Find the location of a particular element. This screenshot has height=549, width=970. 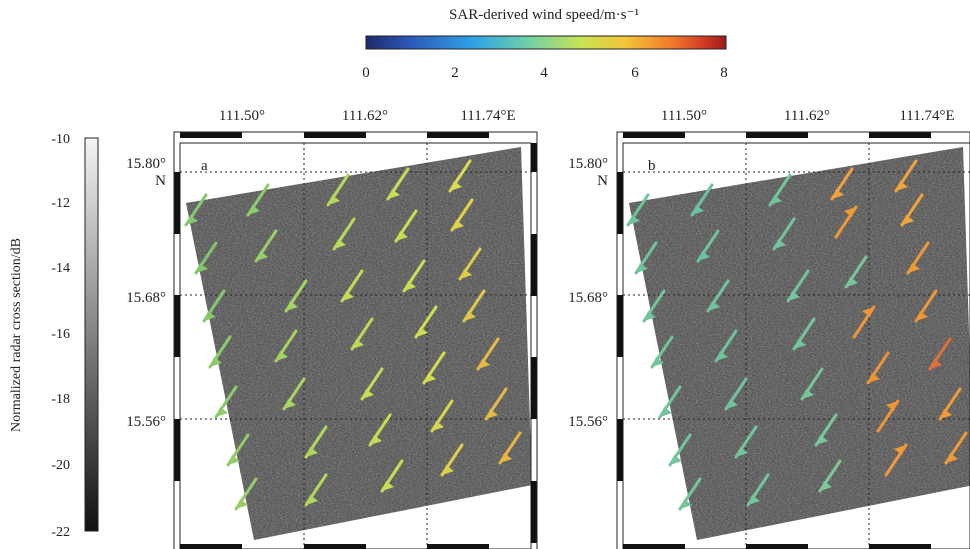

wind-speed-colorbar-title: SAR-derived wind speed/m·s⁻¹ is located at coordinates (544, 15).